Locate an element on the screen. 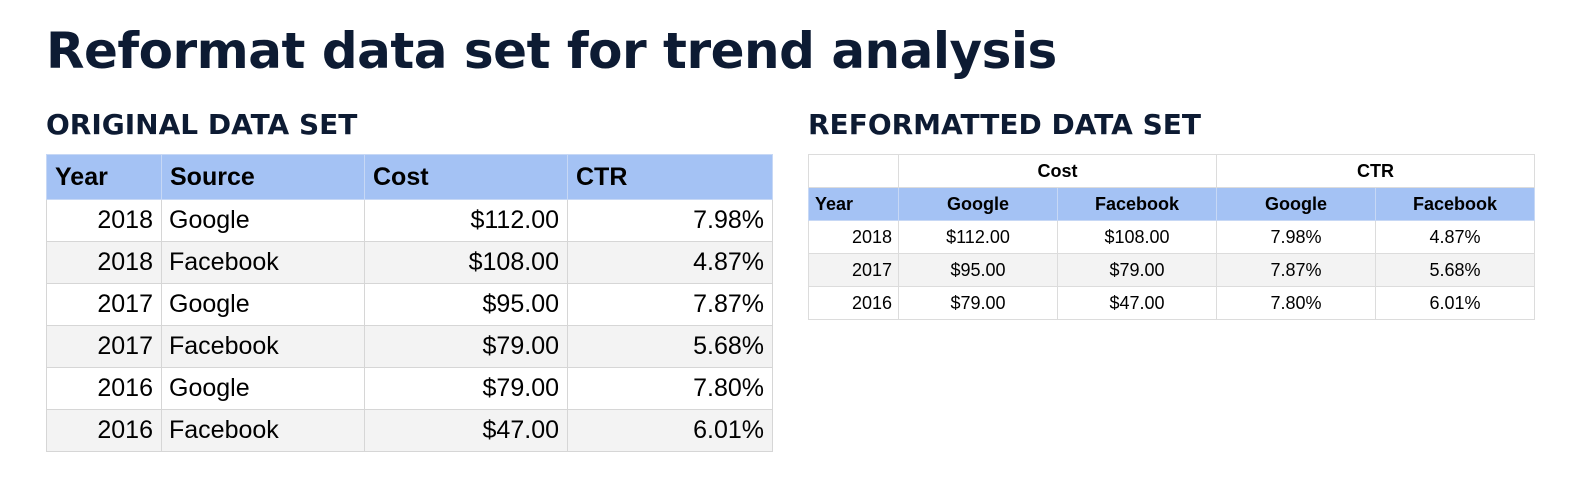  sub-header-row: Year Google Facebook Google Facebook is located at coordinates (1171, 204).